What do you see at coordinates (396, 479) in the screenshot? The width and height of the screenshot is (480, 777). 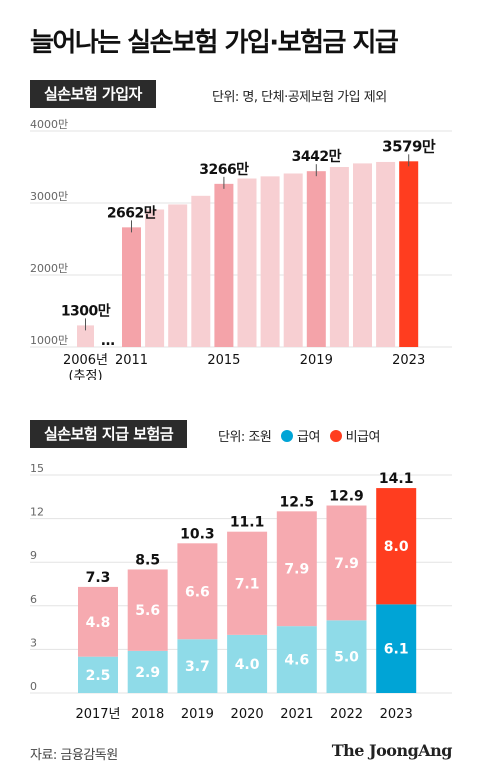 I see `total-label: 14.1` at bounding box center [396, 479].